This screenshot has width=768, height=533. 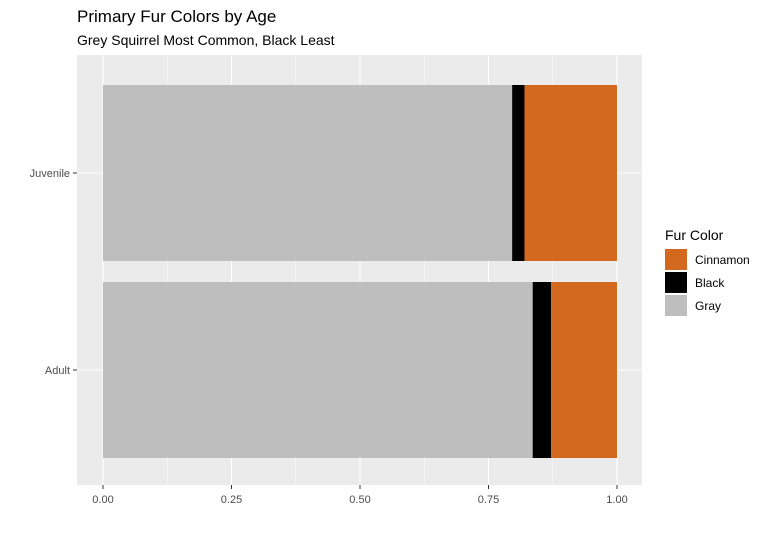 I want to click on legend-title: Fur Color, so click(x=694, y=235).